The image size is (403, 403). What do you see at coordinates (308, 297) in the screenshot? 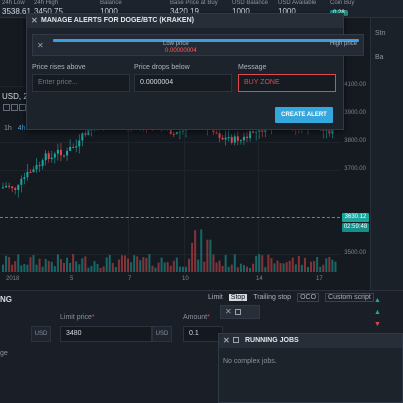
I see `tab-oco: OCO` at bounding box center [308, 297].